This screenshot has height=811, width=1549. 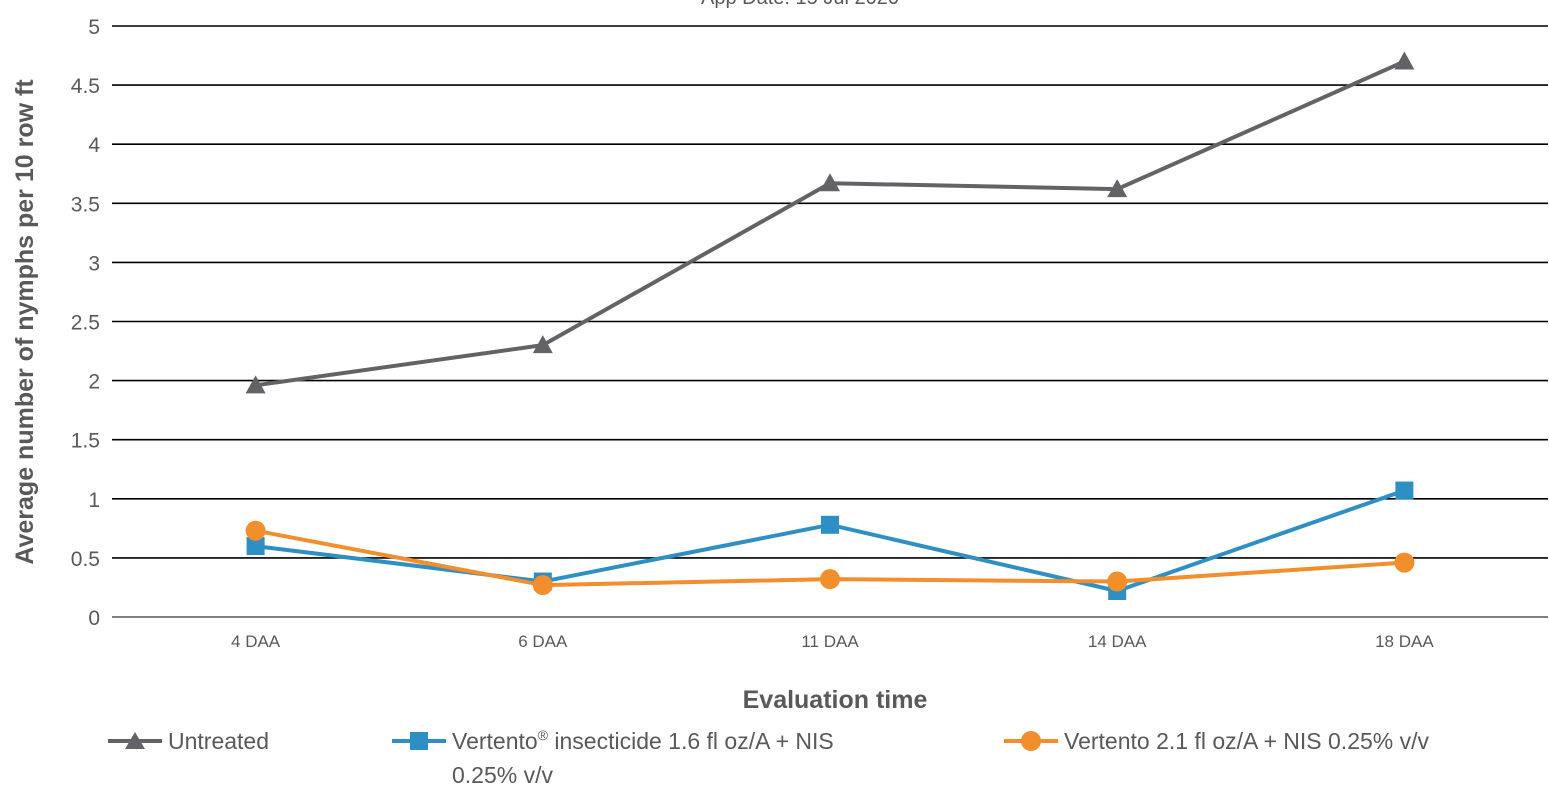 I want to click on y-tick-label: 2, so click(x=94, y=382).